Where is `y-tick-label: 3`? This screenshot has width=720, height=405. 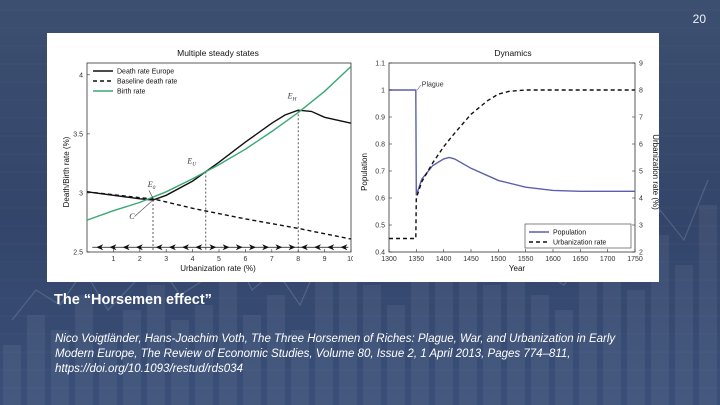 y-tick-label: 3 is located at coordinates (81, 193).